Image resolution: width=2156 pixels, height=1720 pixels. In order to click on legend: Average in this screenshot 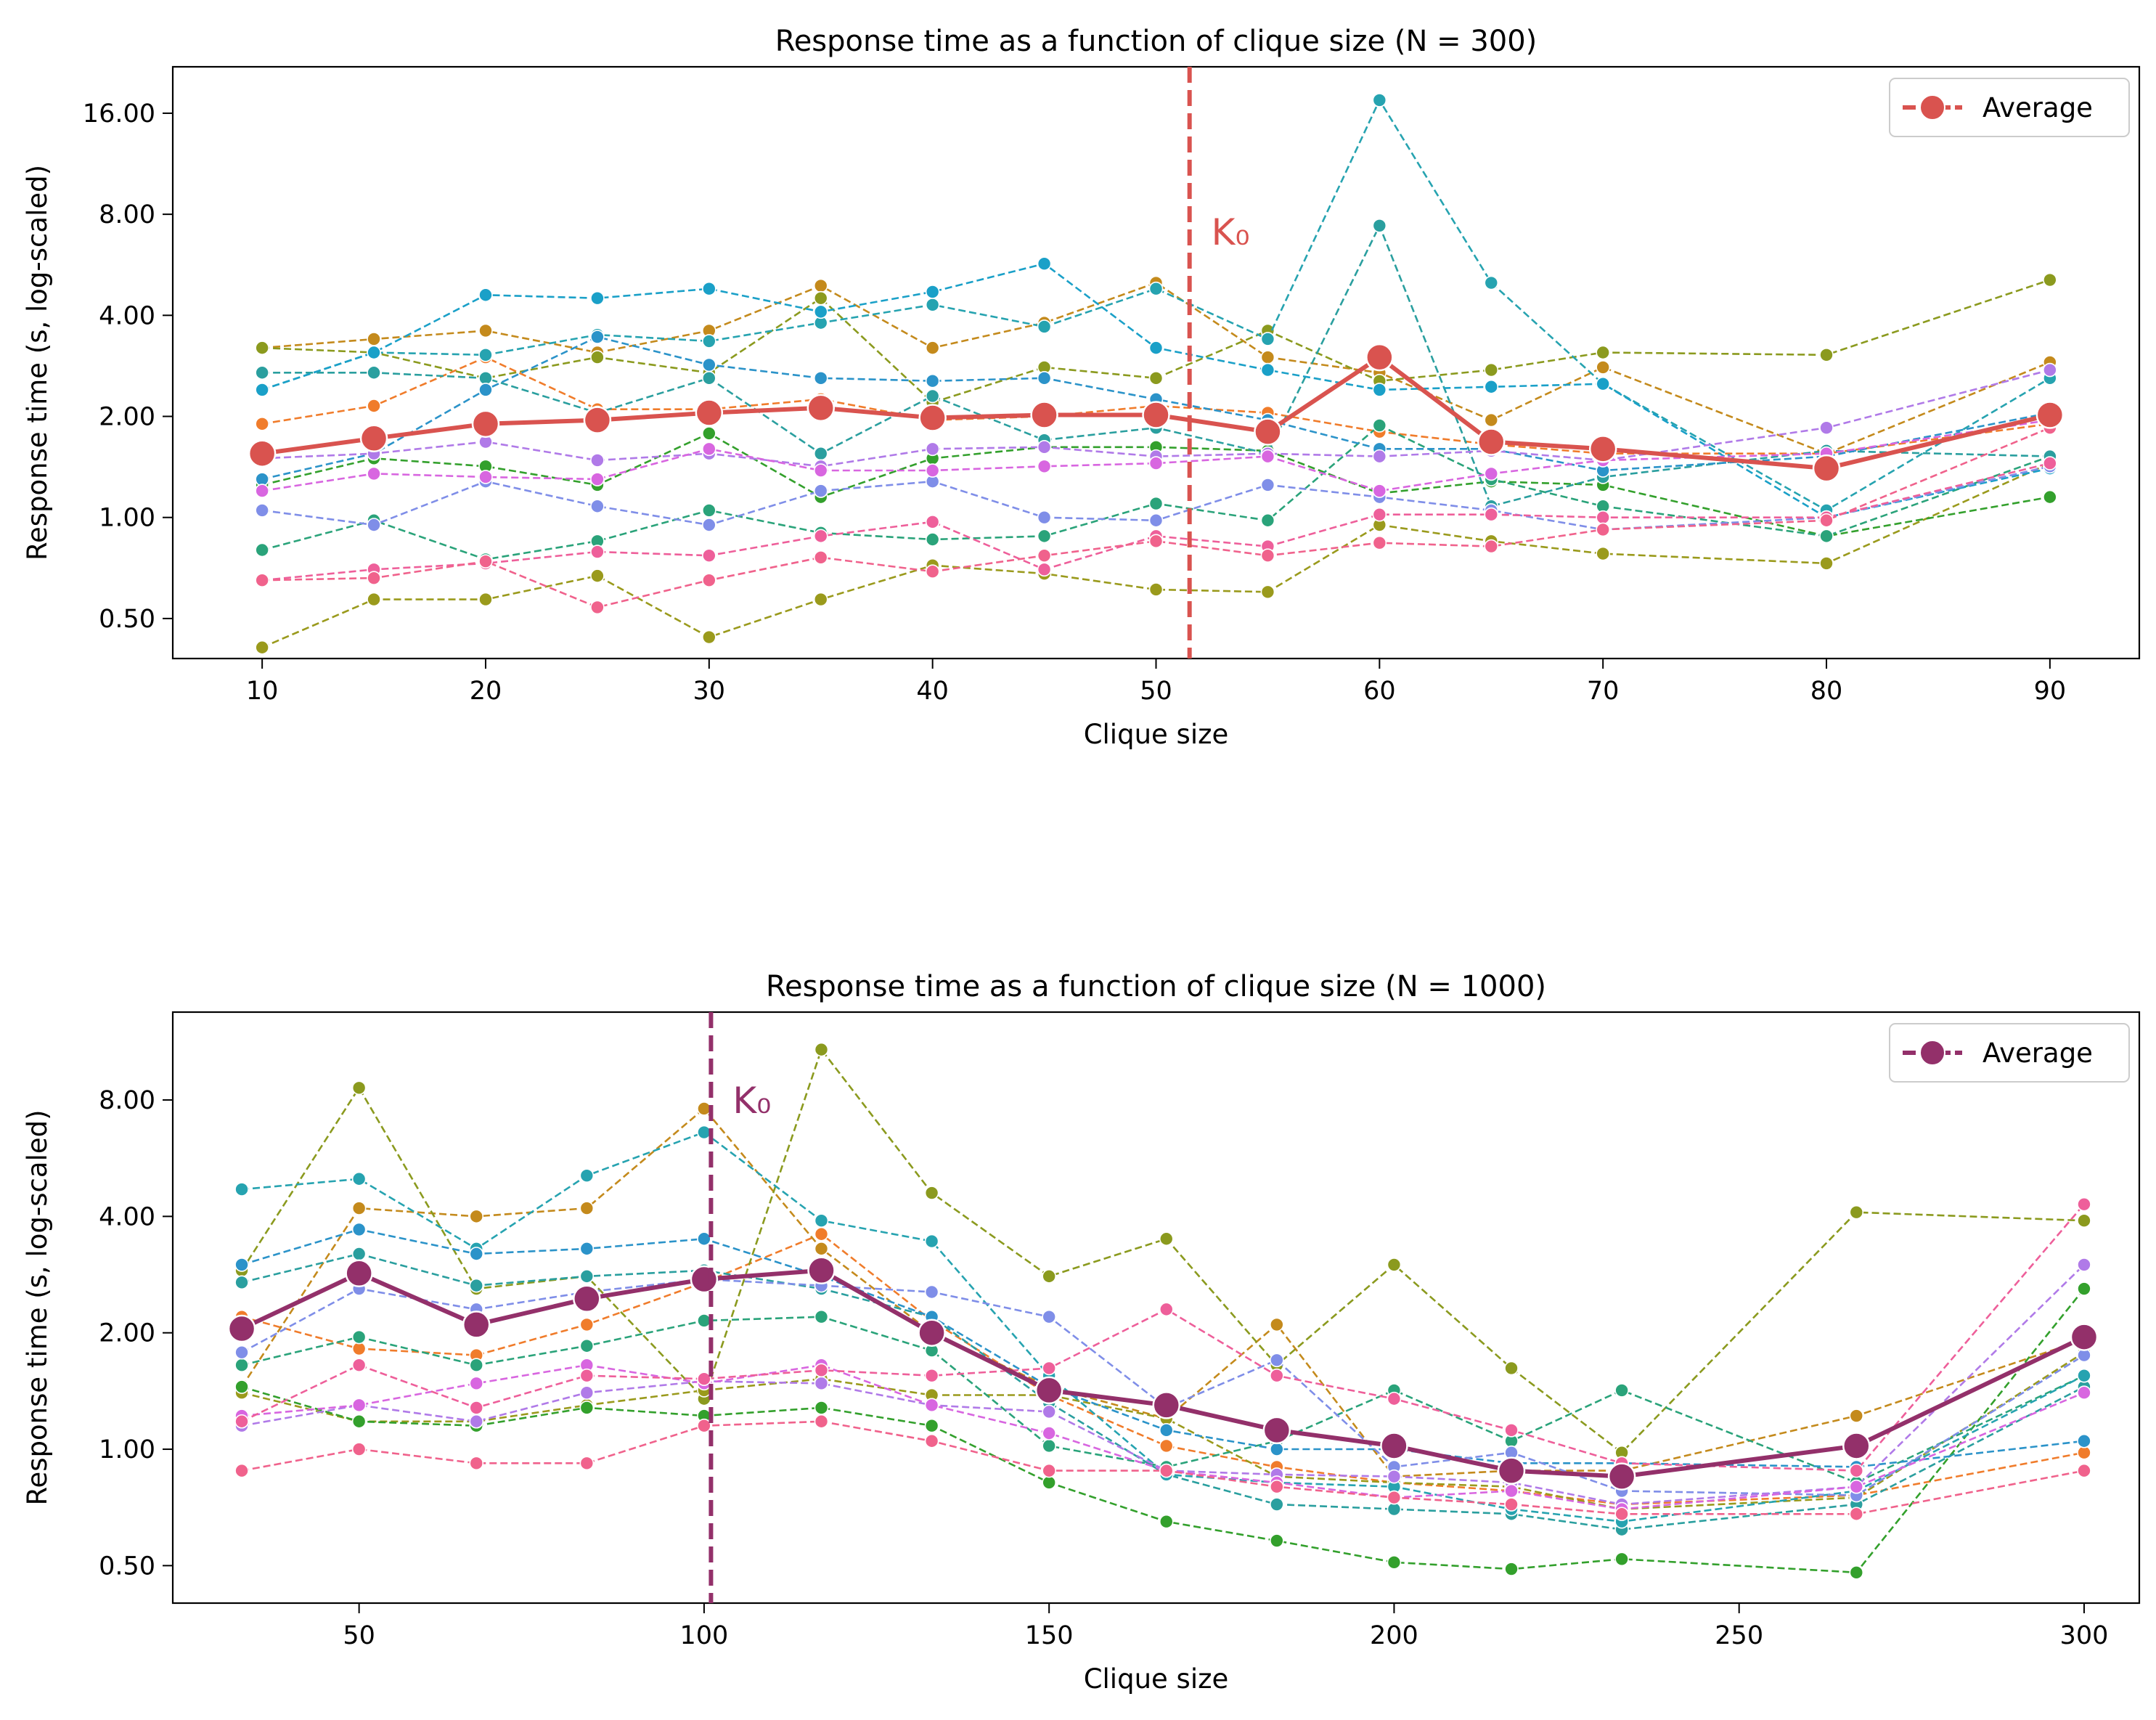, I will do `click(2010, 107)`.